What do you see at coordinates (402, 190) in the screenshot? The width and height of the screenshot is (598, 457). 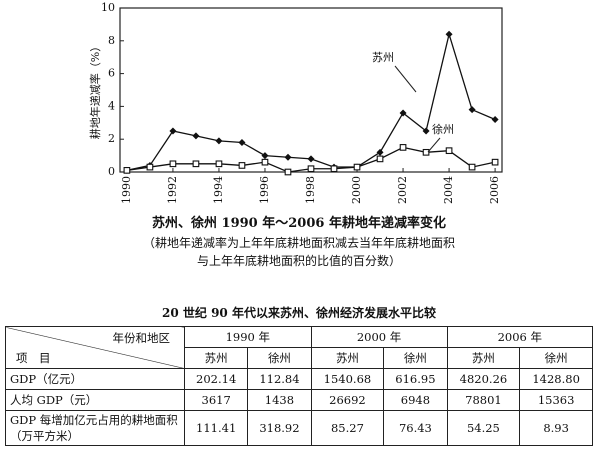 I see `x-tick-label: 2002` at bounding box center [402, 190].